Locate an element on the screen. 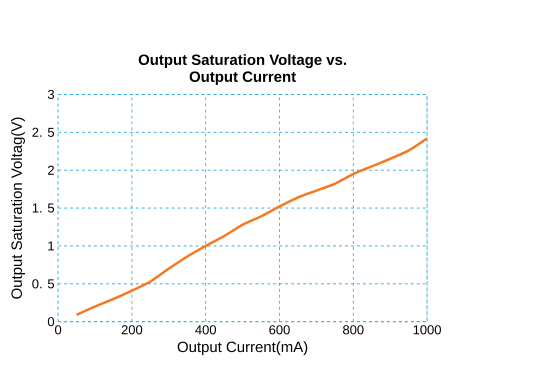  x-tick-label: 0 is located at coordinates (58, 330).